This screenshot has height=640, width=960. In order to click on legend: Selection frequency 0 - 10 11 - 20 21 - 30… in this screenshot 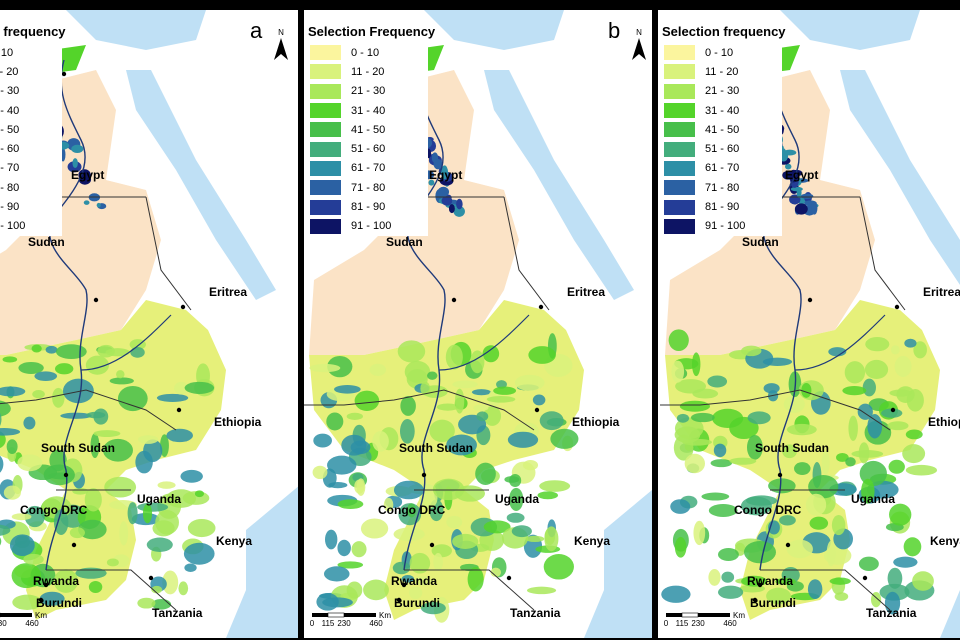, I will do `click(33, 129)`.